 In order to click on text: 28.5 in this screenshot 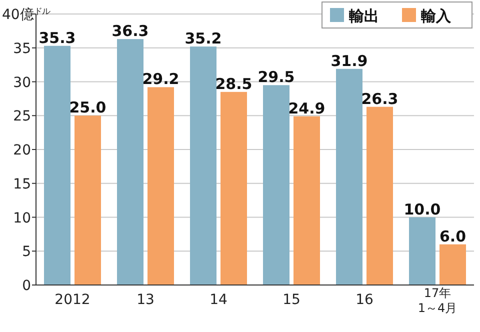, I will do `click(233, 83)`.